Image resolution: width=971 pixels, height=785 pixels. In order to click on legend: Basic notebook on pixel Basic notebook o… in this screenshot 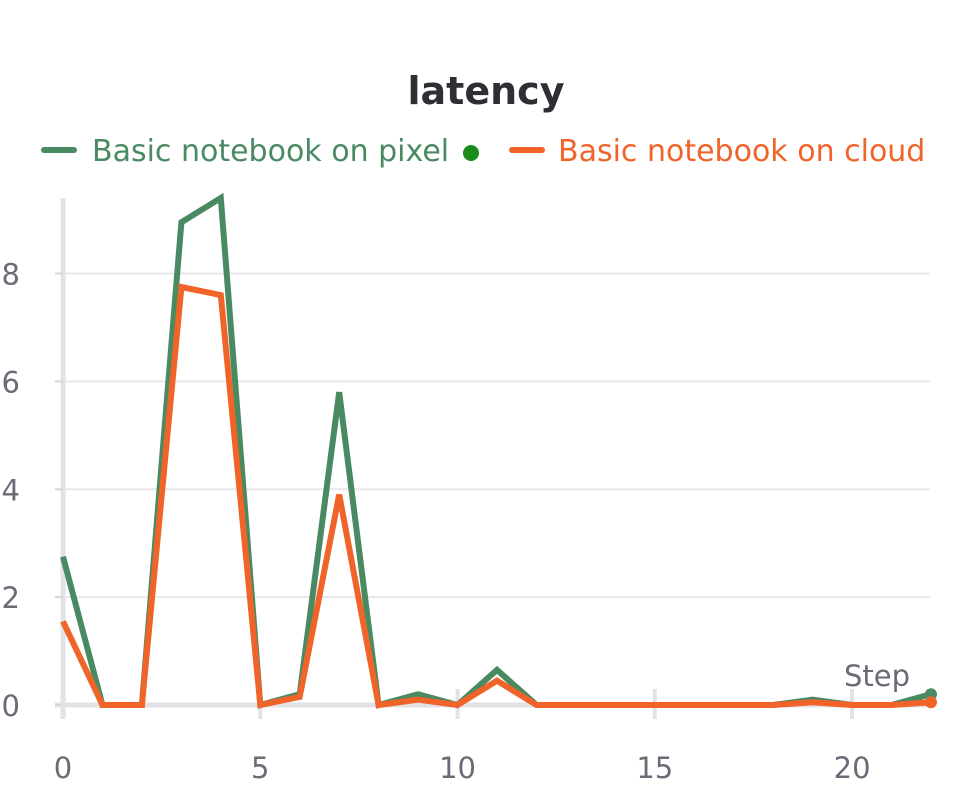, I will do `click(483, 151)`.